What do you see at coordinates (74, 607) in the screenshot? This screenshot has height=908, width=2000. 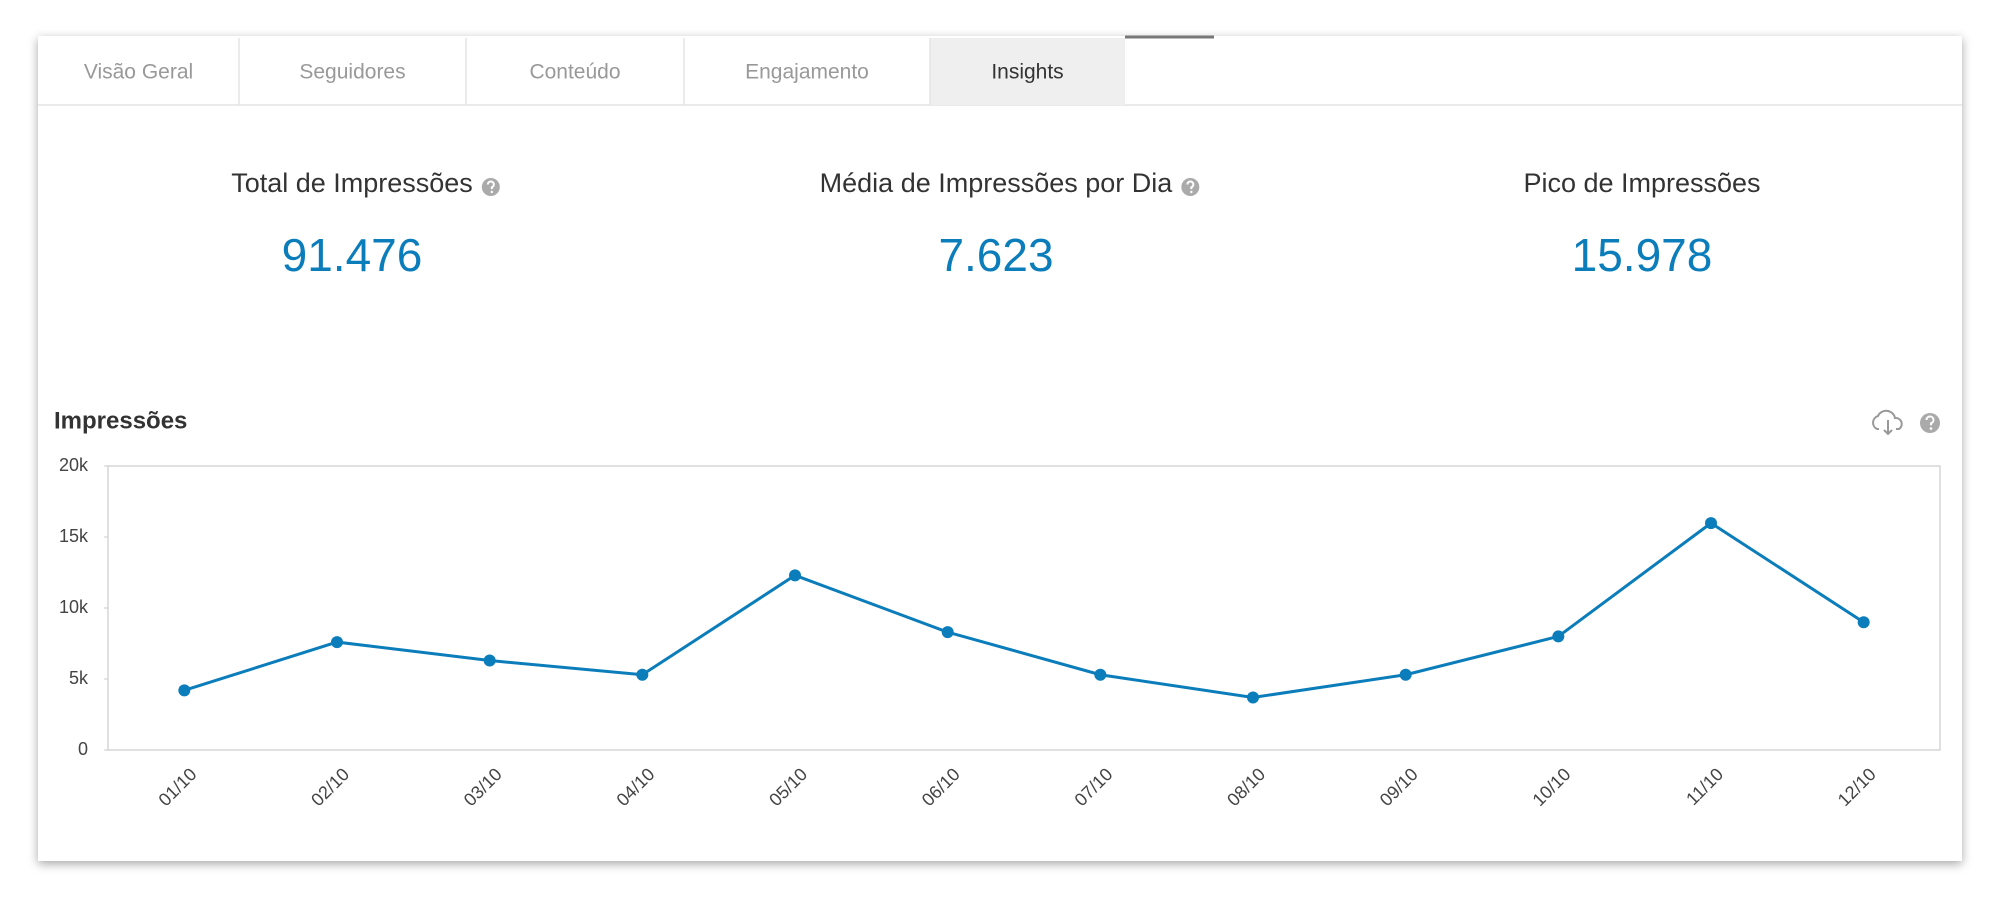 I see `y-tick-label: 10k` at bounding box center [74, 607].